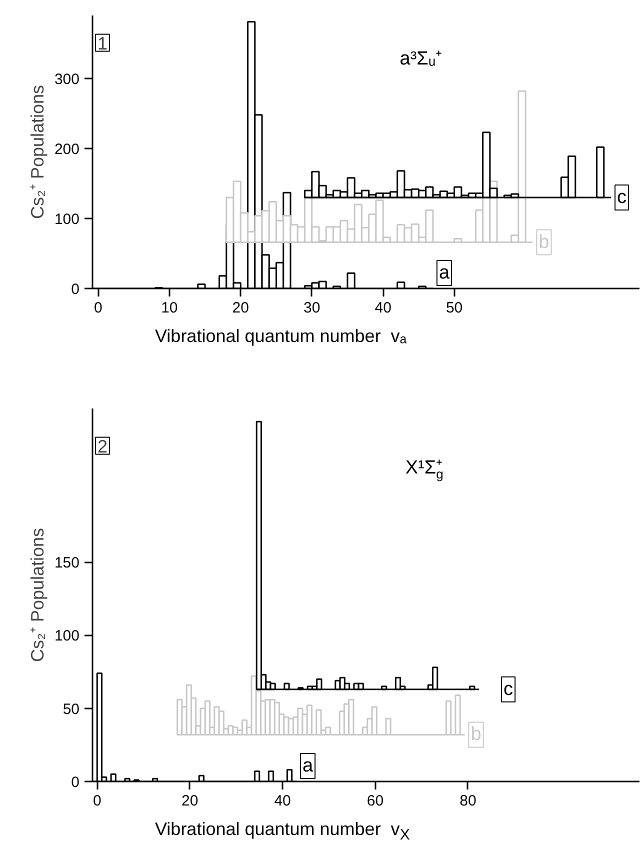 The height and width of the screenshot is (845, 643). I want to click on y-tick-label: 300, so click(67, 79).